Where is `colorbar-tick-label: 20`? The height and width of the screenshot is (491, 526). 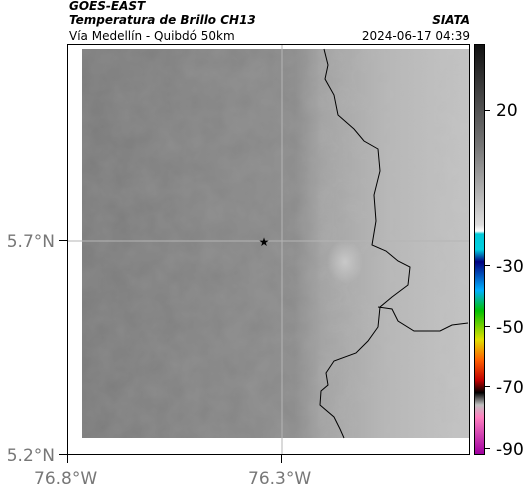
colorbar-tick-label: 20 is located at coordinates (507, 111).